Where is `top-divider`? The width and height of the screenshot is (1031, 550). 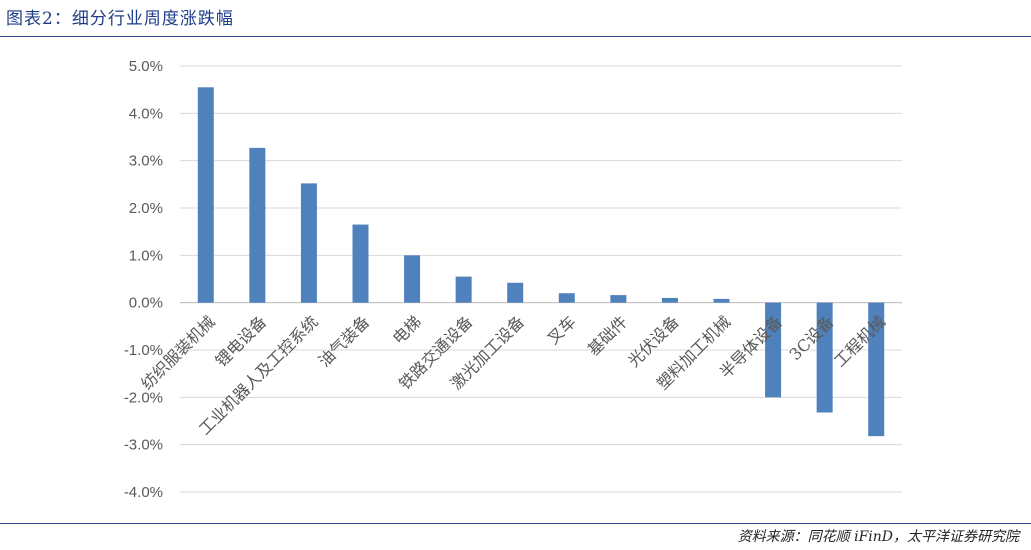 top-divider is located at coordinates (515, 36).